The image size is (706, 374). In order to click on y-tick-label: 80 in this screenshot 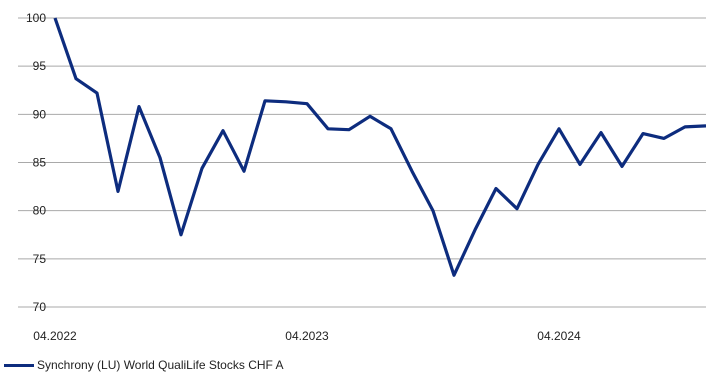, I will do `click(40, 211)`.